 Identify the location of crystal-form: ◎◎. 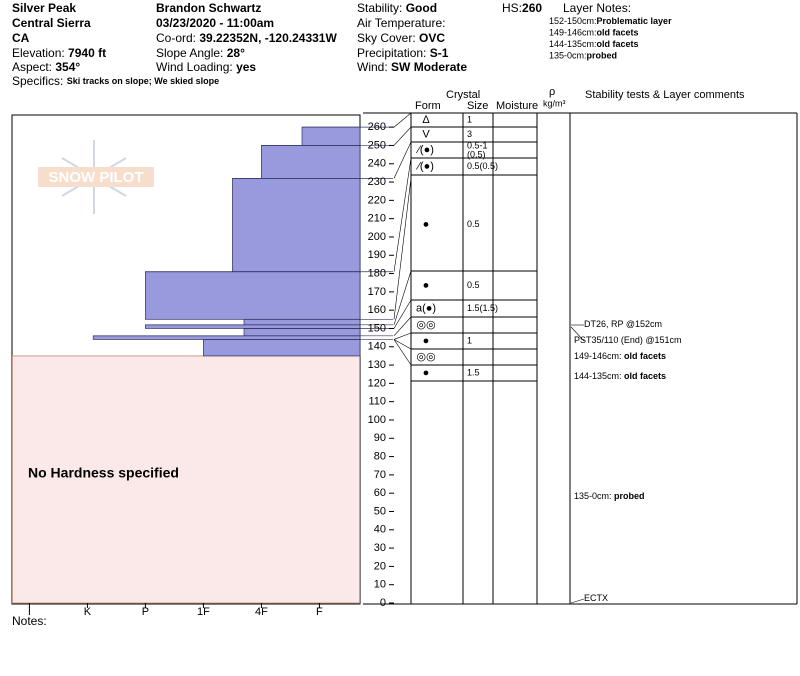
(425, 357).